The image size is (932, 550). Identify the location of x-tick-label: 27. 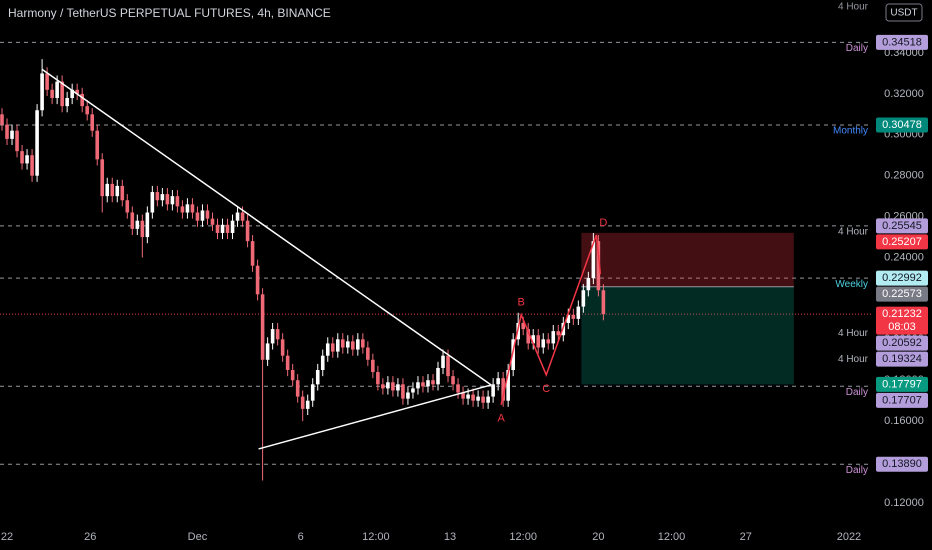
(746, 537).